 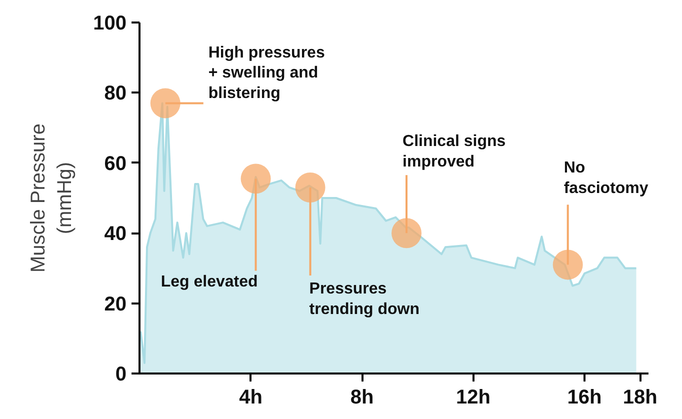 I want to click on y-tick-label: 100, so click(x=110, y=23).